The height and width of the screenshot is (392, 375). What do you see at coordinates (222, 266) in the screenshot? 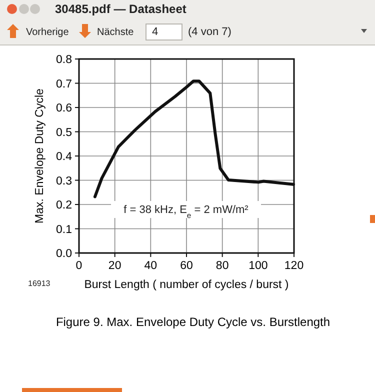
I see `x-tick-label: 80` at bounding box center [222, 266].